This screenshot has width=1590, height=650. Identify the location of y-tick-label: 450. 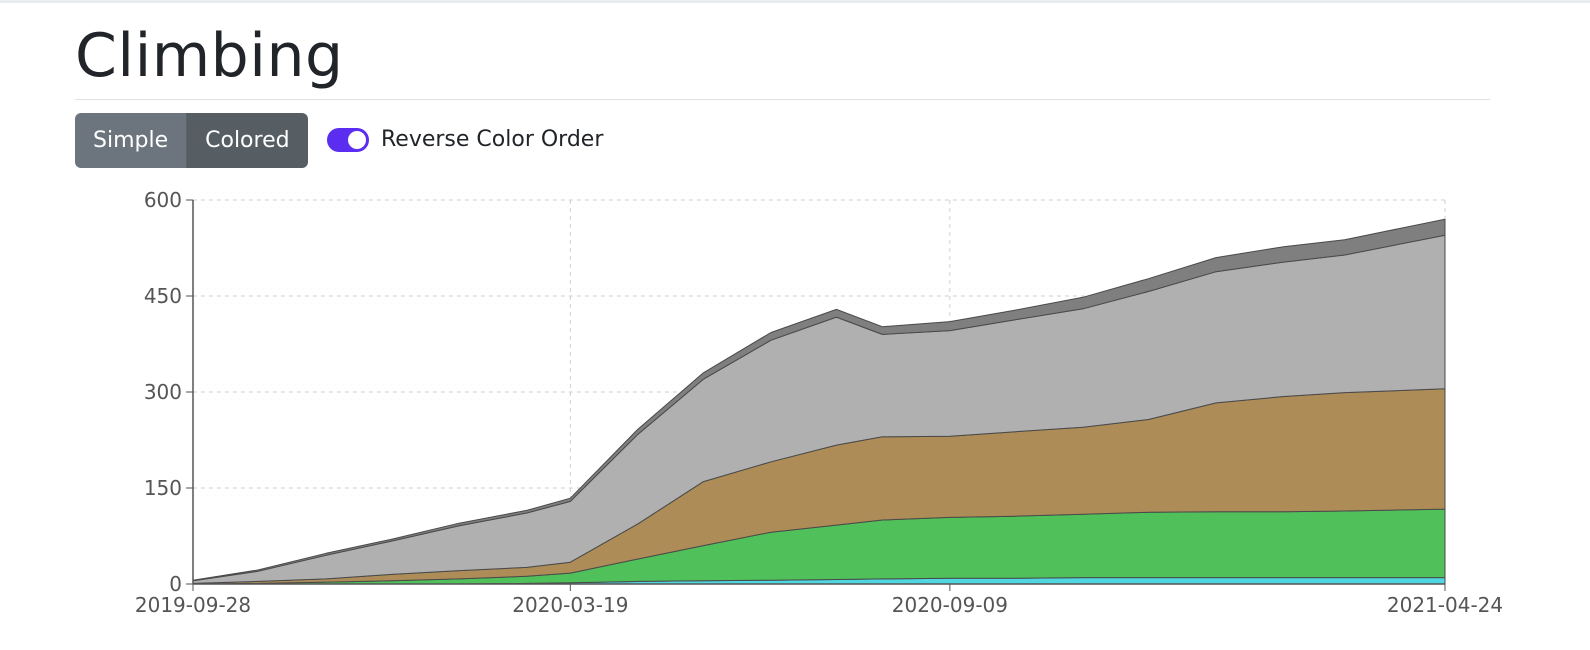
(163, 296).